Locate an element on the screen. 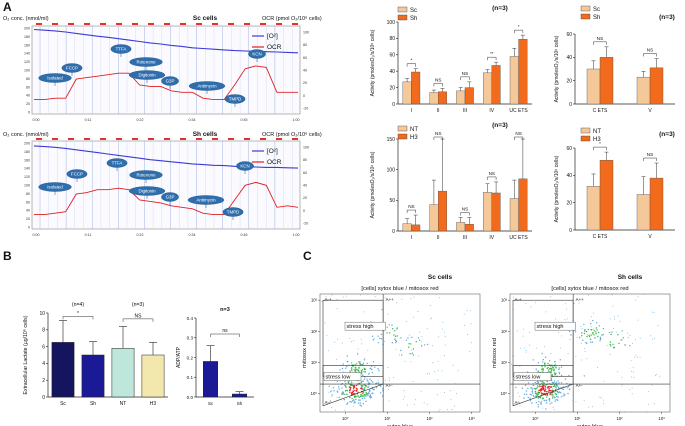  legend-label: Sc is located at coordinates (596, 10).